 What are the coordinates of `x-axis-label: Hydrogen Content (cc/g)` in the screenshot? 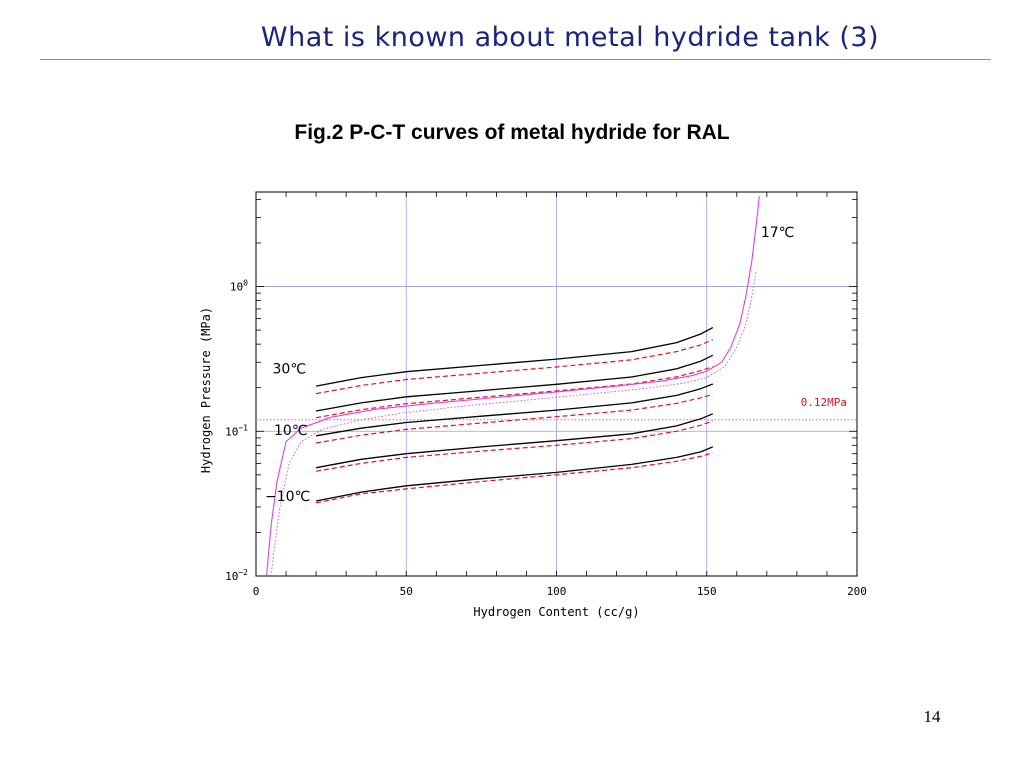 It's located at (556, 612).